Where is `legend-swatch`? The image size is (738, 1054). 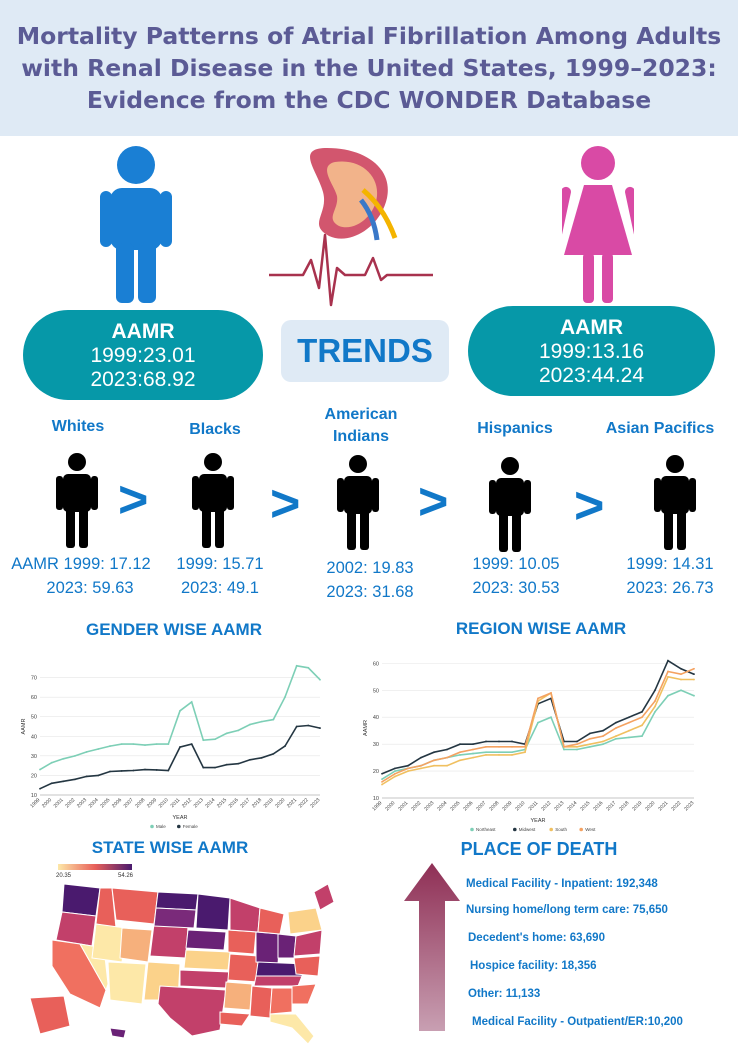 legend-swatch is located at coordinates (152, 826).